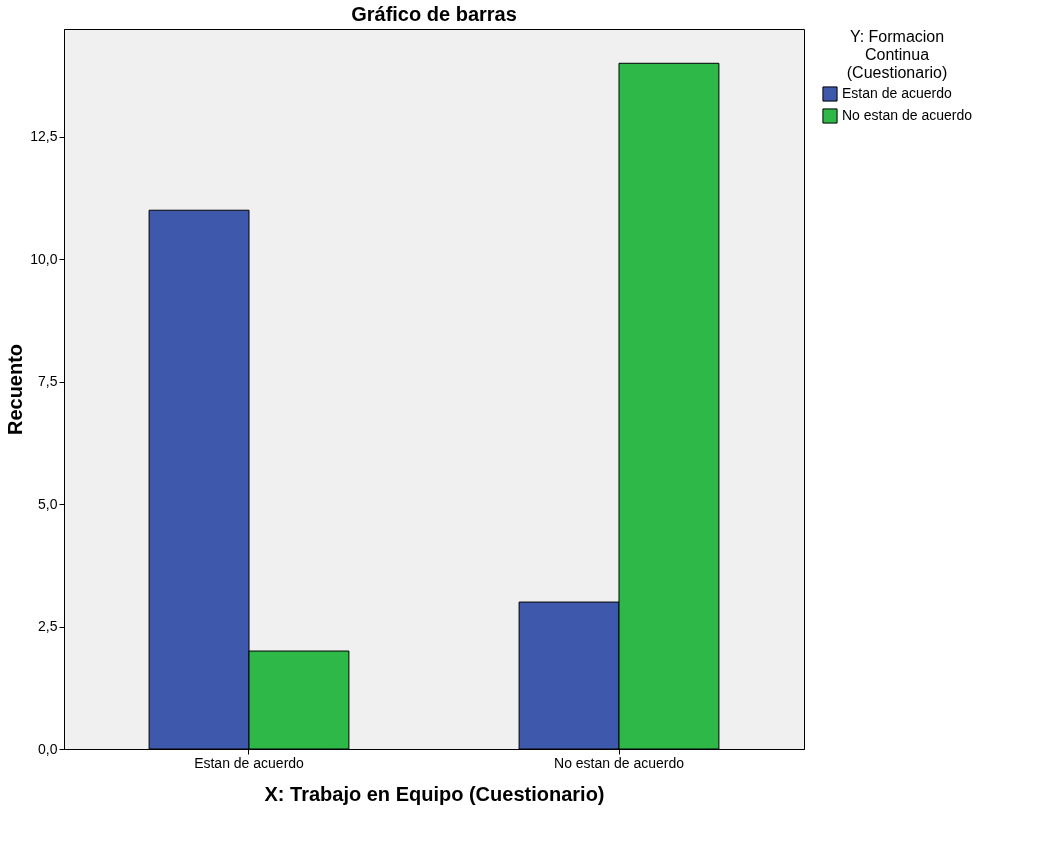 Image resolution: width=1049 pixels, height=867 pixels. What do you see at coordinates (434, 793) in the screenshot?
I see `x-axis-title: X: Trabajo en Equipo (Cuestionario)` at bounding box center [434, 793].